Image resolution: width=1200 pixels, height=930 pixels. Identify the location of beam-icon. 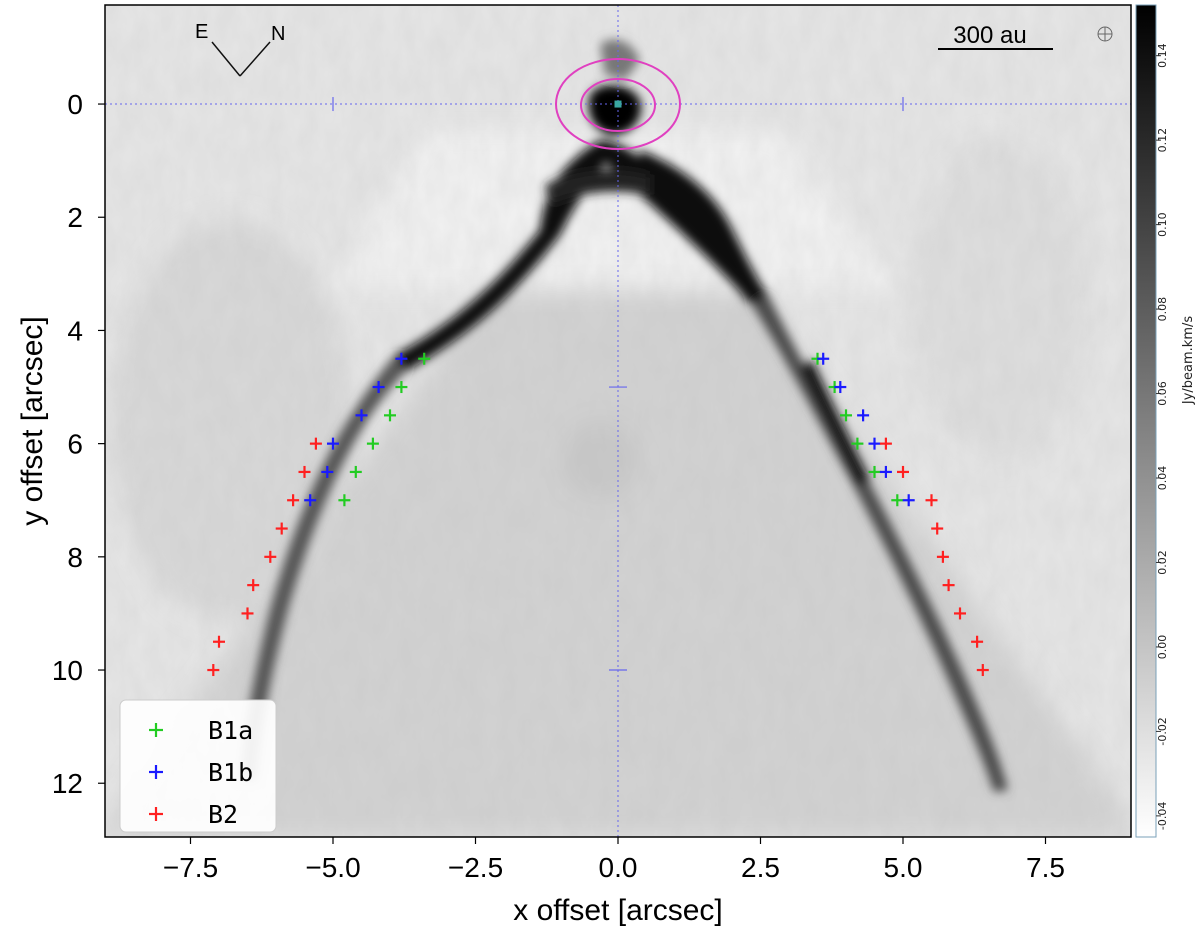
(1105, 34).